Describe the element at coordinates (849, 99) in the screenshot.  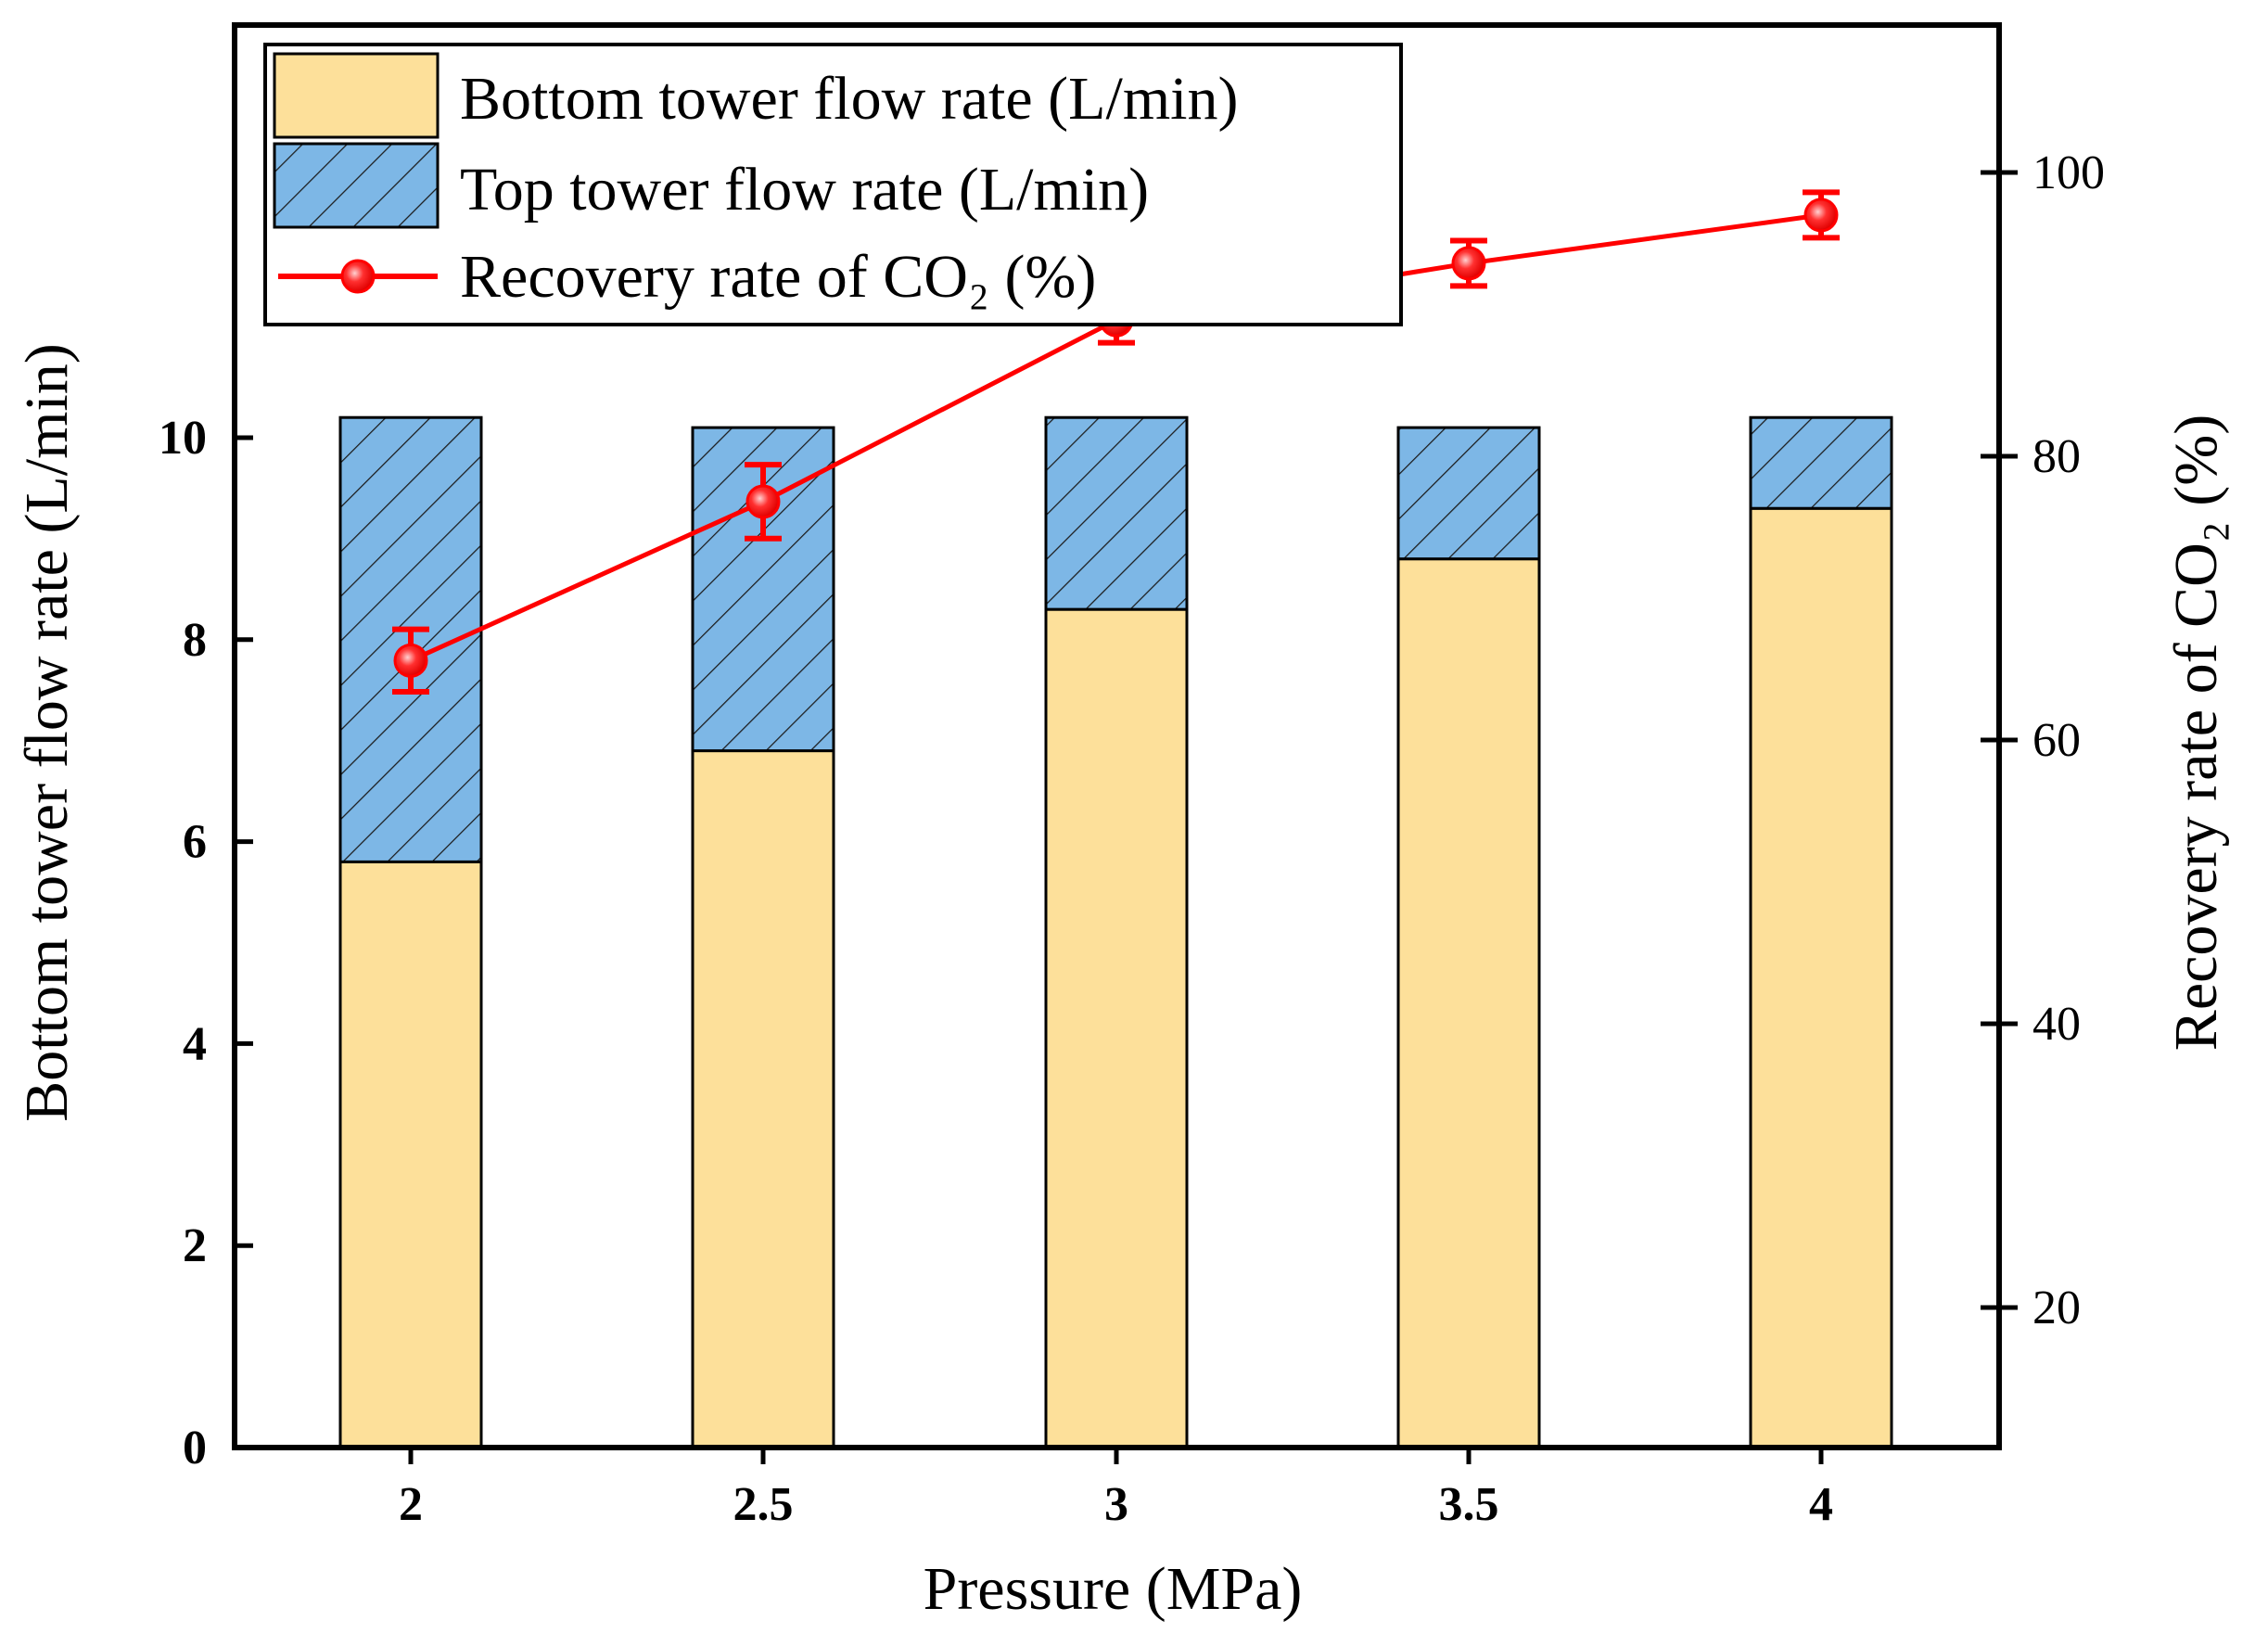
I see `legend-label-bottom: Bottom tower flow rate (L/min)` at that location.